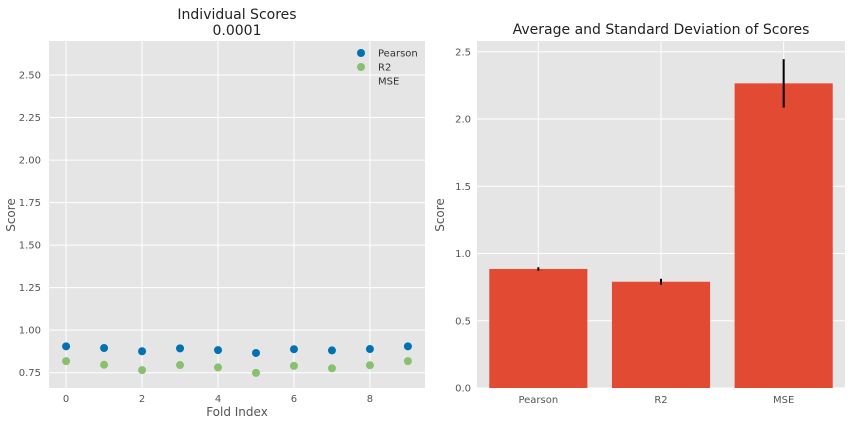 This screenshot has width=855, height=425. I want to click on y-tick-label: 2.25, so click(30, 118).